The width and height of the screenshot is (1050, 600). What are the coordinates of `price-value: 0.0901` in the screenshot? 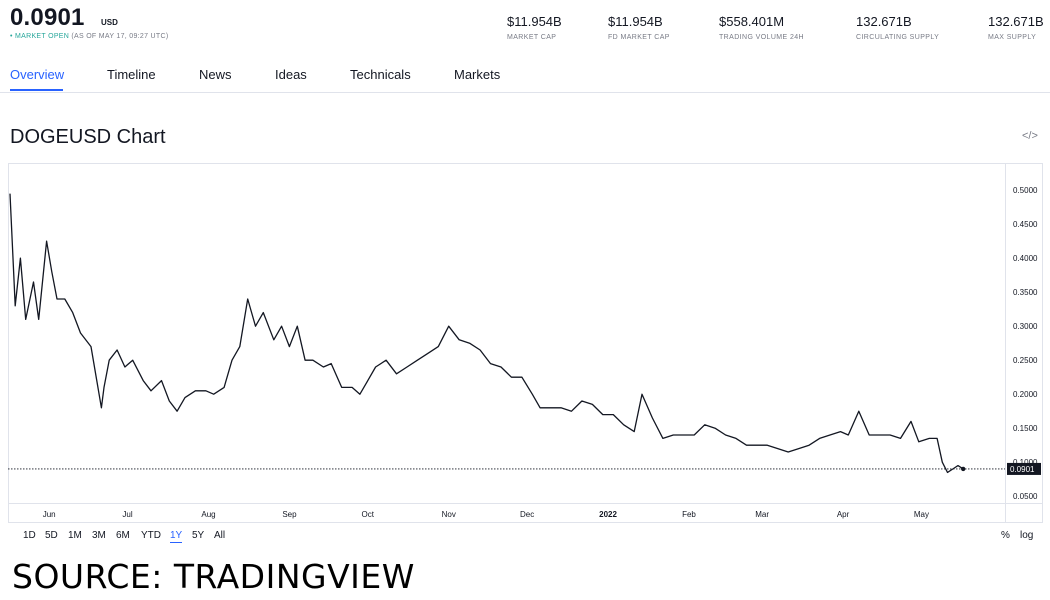 It's located at (47, 17).